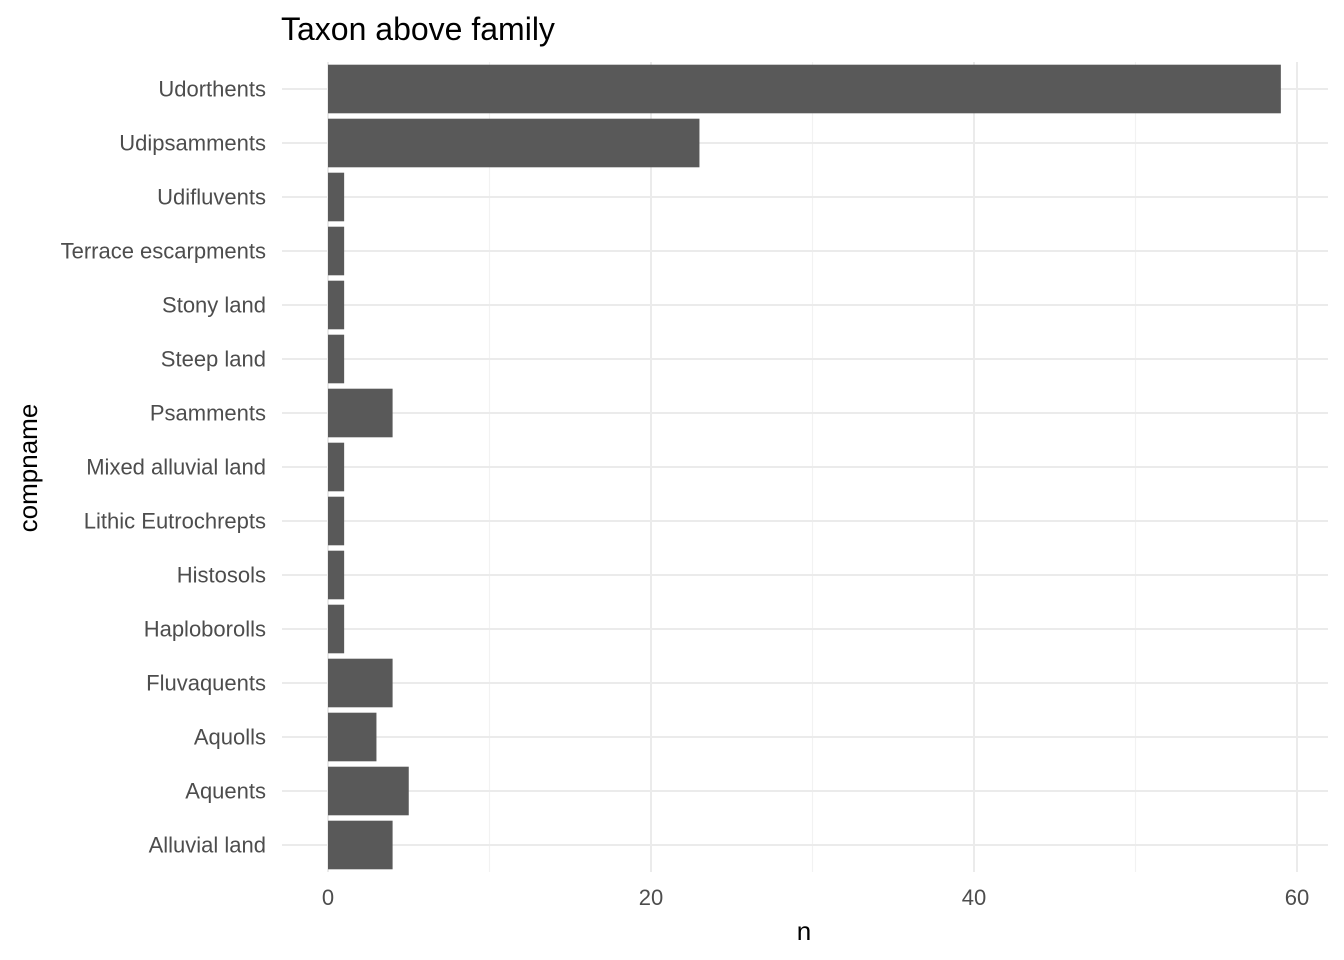 The width and height of the screenshot is (1344, 960). I want to click on y-tick-label: Udifluvents, so click(211, 197).